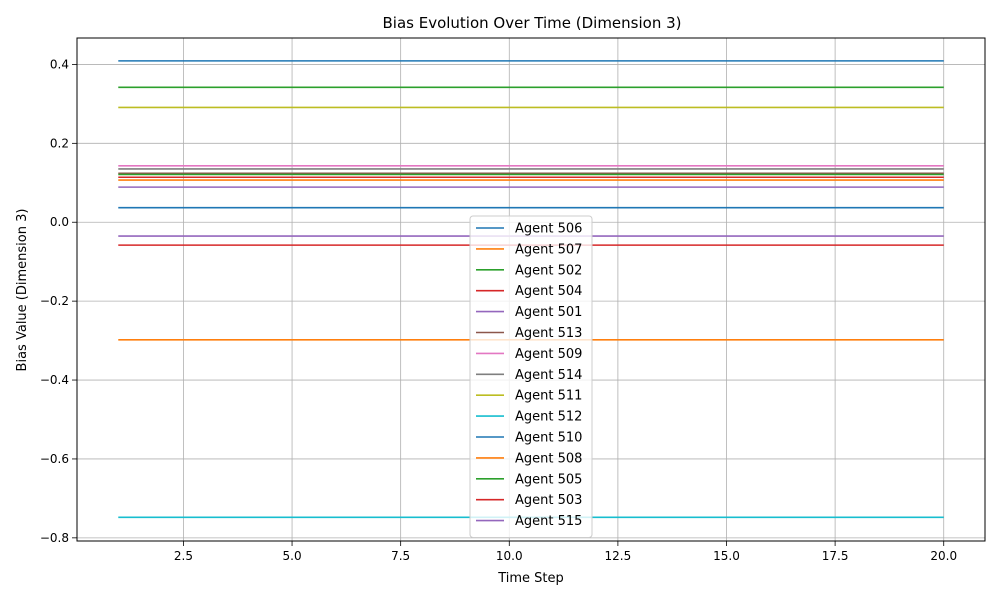  Describe the element at coordinates (548, 375) in the screenshot. I see `legend-label: Agent 514` at that location.